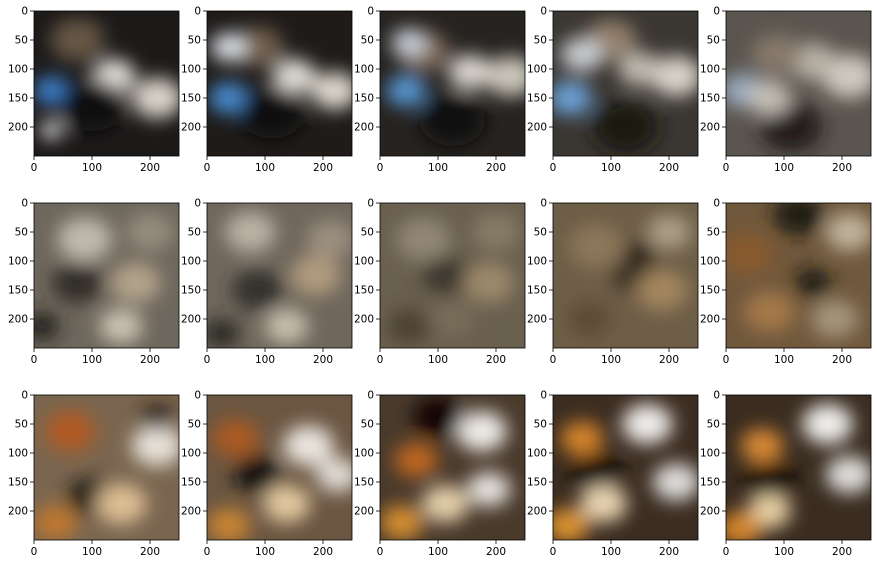 This screenshot has height=563, width=877. I want to click on panel-row2-col1: 0 100 200 0 50 100 150 200, so click(94, 282).